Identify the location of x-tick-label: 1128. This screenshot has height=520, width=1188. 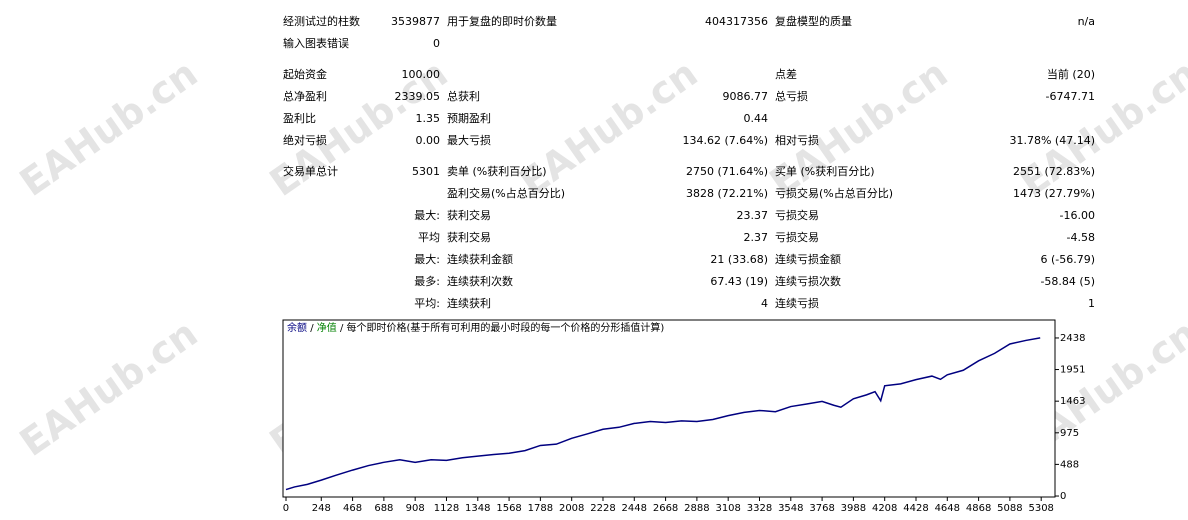
(446, 508).